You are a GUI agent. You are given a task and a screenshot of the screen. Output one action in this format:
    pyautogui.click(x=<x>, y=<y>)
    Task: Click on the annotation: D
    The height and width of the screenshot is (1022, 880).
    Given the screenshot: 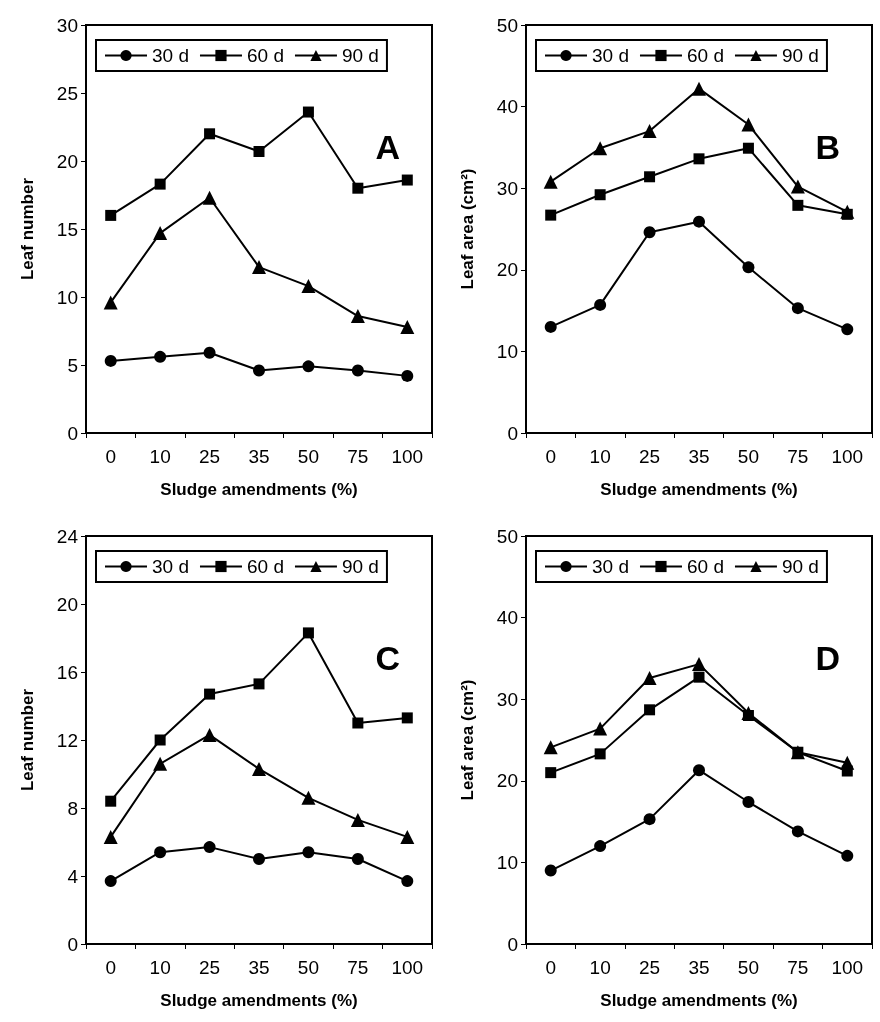 What is the action you would take?
    pyautogui.click(x=828, y=658)
    